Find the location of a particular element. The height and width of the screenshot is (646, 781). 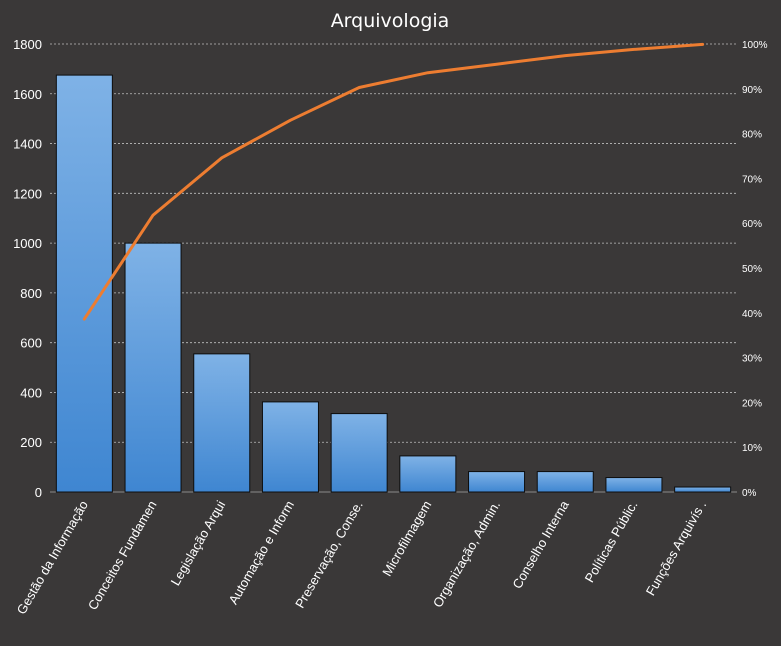

y2-tick-label: 50% is located at coordinates (752, 269).